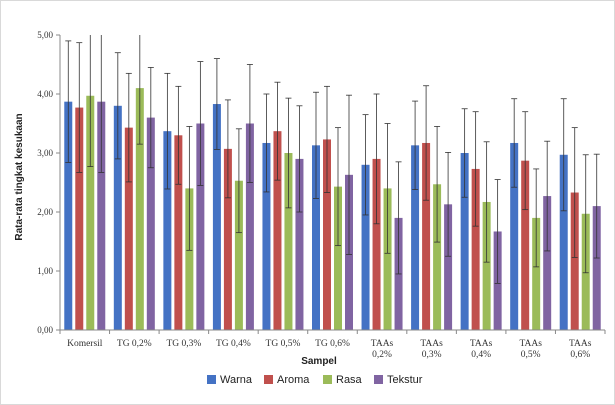  What do you see at coordinates (378, 379) in the screenshot?
I see `legend-swatch-tekstur` at bounding box center [378, 379].